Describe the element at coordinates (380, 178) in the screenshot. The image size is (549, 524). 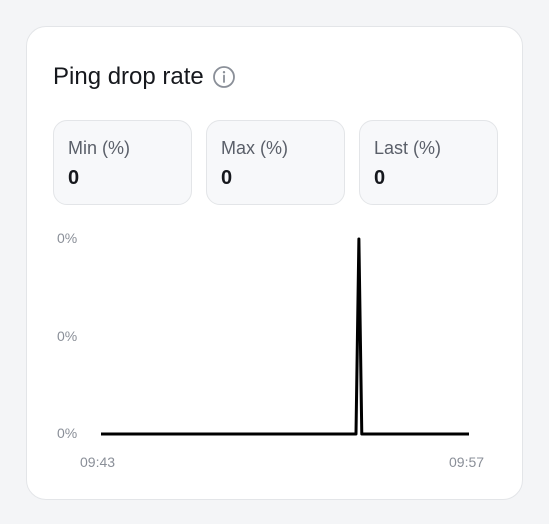
I see `stat-last-value: 0` at that location.